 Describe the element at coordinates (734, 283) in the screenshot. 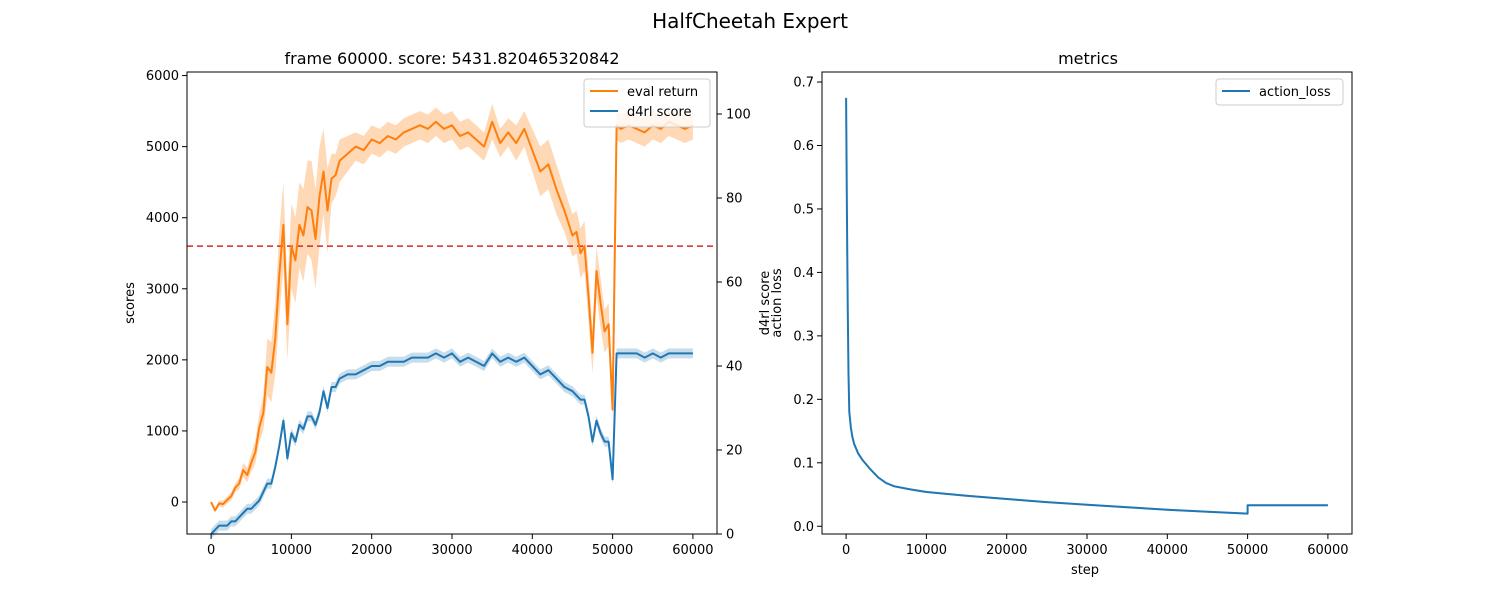

I see `y2-tick-label: 60` at that location.